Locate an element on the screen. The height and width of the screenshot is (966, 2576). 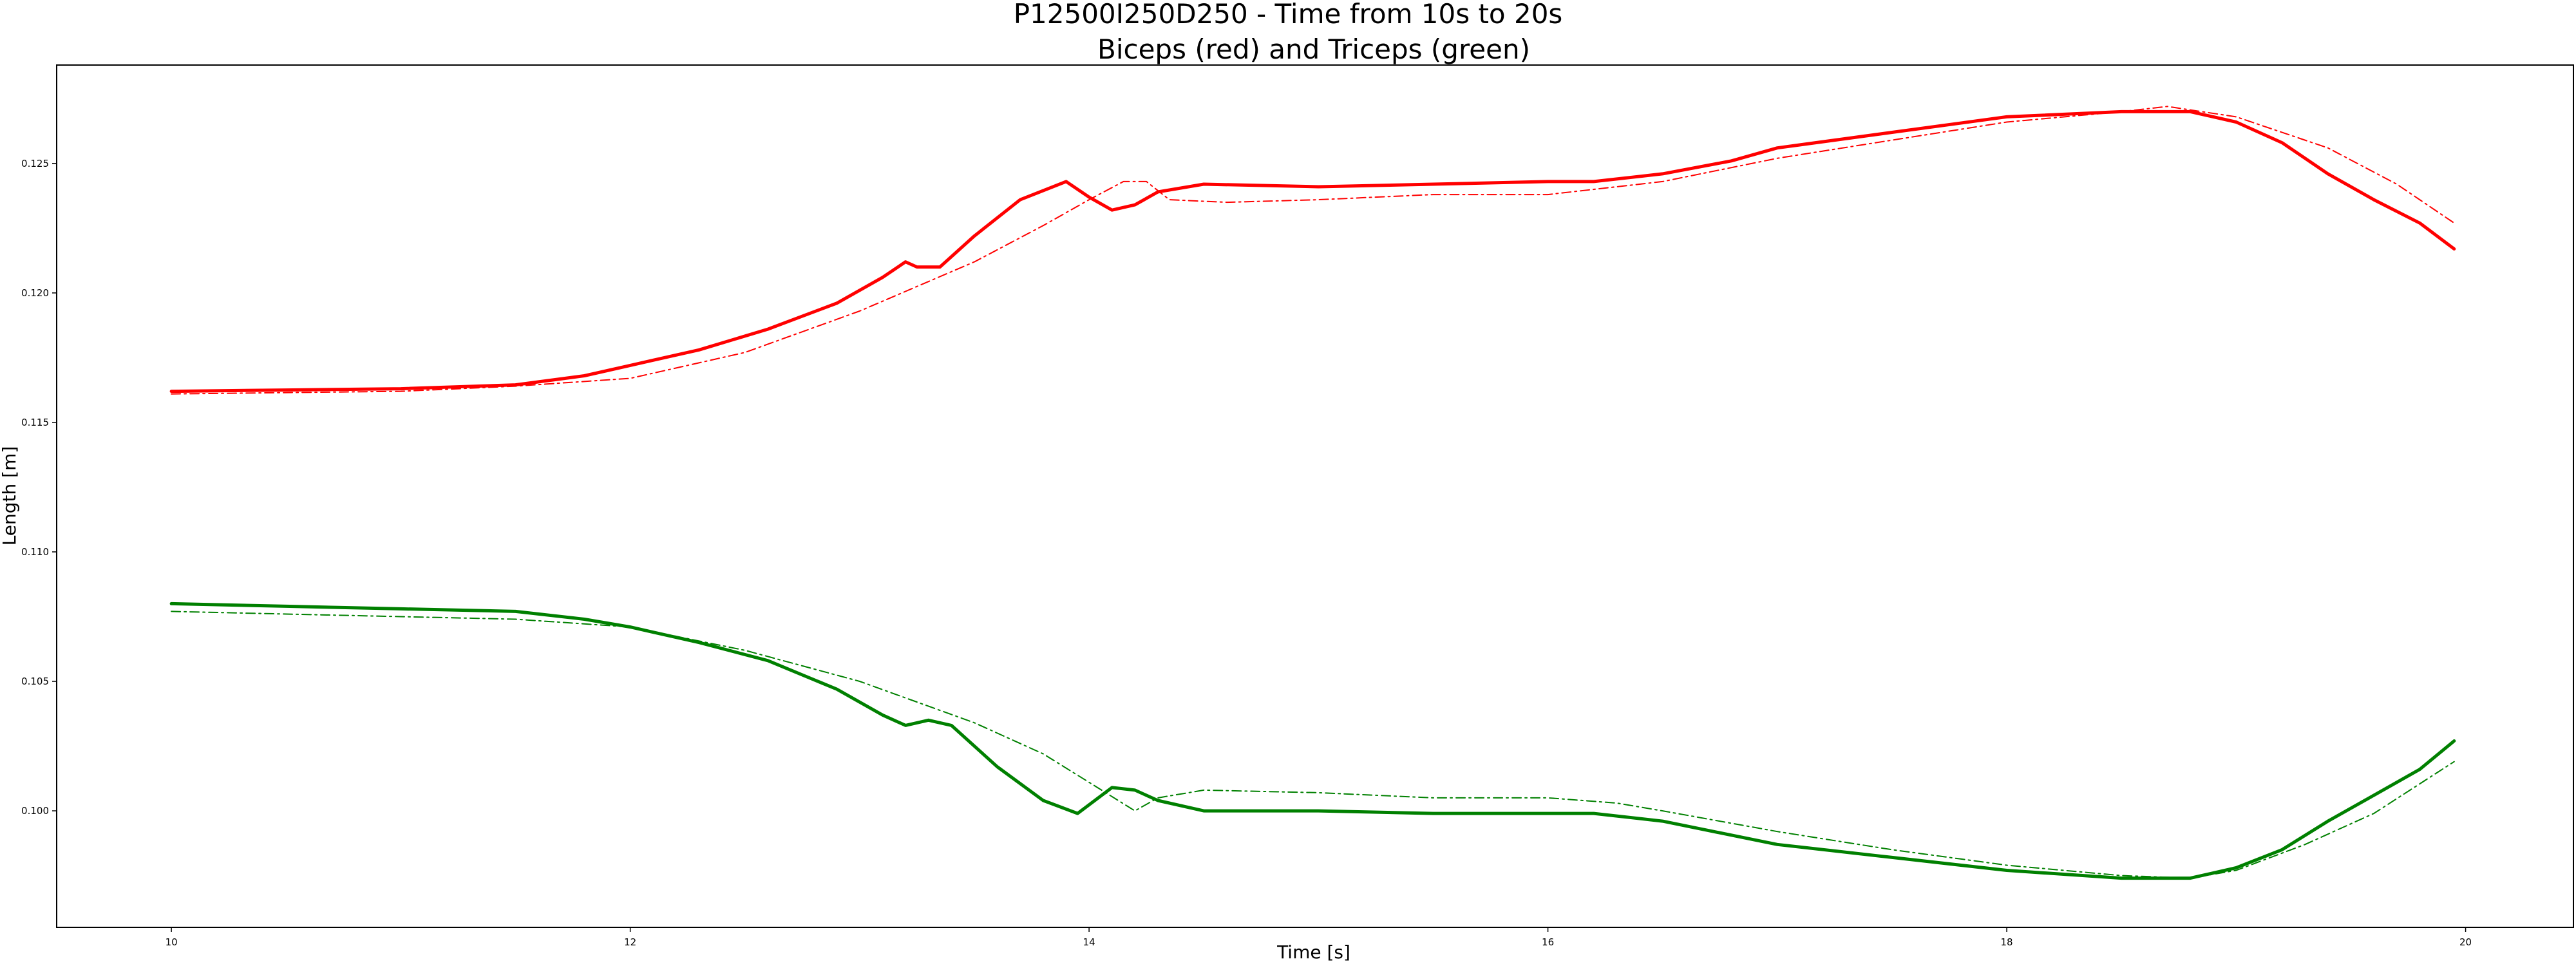
x-tick-label: 14 is located at coordinates (1089, 942).